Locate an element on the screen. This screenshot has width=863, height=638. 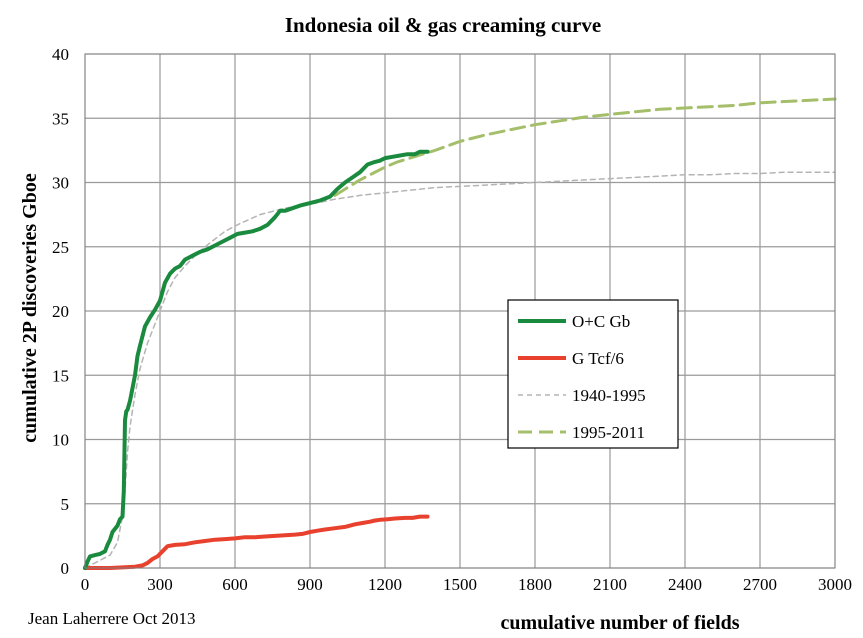
x-tick-label: 900 is located at coordinates (310, 584).